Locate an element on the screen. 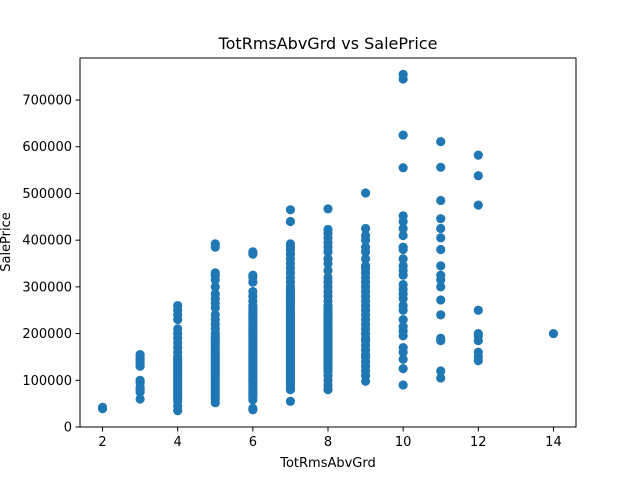  y-tick-label: 200000 is located at coordinates (47, 334).